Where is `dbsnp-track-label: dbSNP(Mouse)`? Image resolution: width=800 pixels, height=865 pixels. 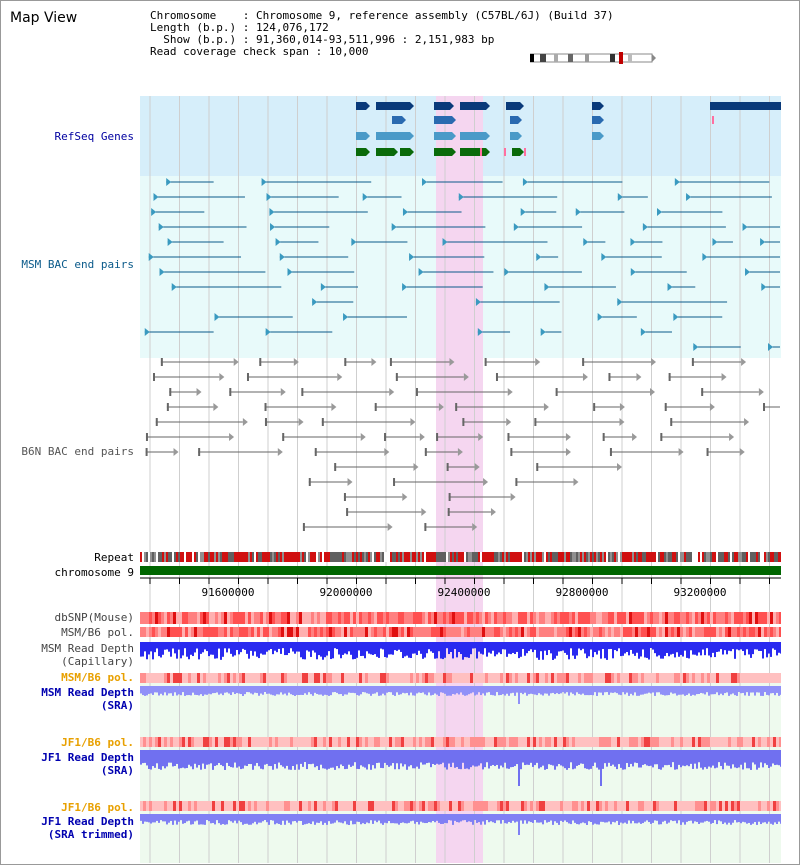 dbsnp-track-label: dbSNP(Mouse) is located at coordinates (94, 617).